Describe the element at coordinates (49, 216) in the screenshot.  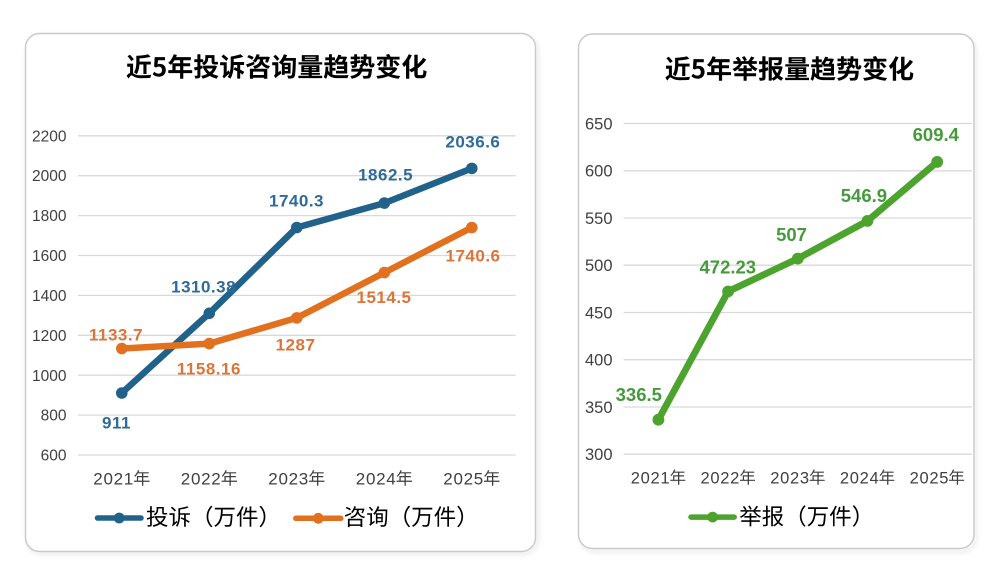
I see `svg-text: 1800` at that location.